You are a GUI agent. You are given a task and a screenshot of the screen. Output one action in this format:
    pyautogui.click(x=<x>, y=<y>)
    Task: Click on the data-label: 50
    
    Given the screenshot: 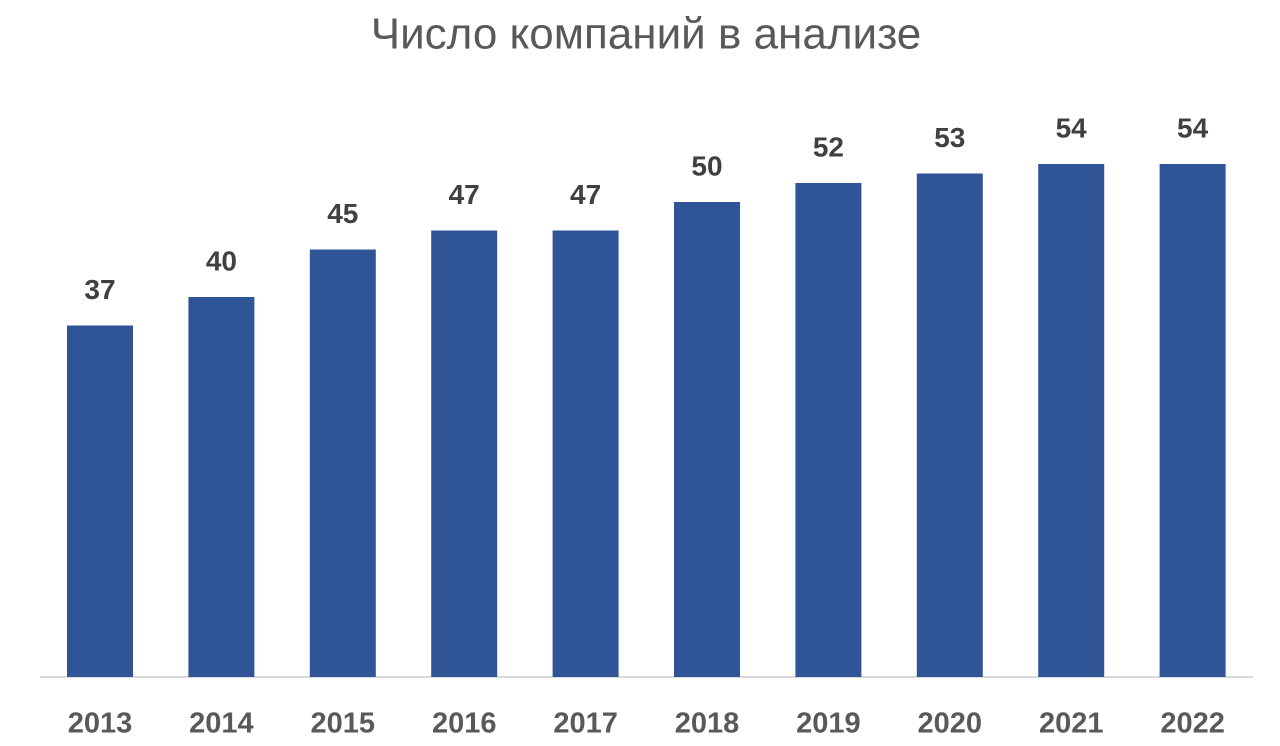 What is the action you would take?
    pyautogui.click(x=706, y=165)
    